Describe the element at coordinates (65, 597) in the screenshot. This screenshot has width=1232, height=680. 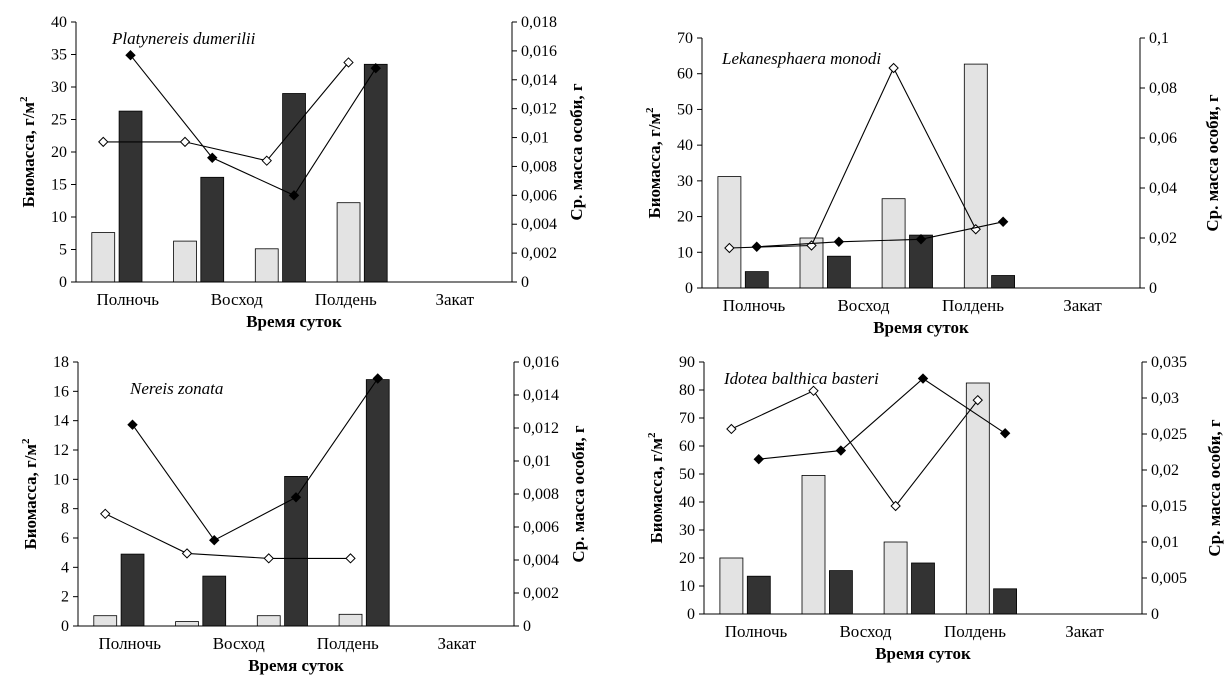
I see `y-tick-label: 2` at that location.